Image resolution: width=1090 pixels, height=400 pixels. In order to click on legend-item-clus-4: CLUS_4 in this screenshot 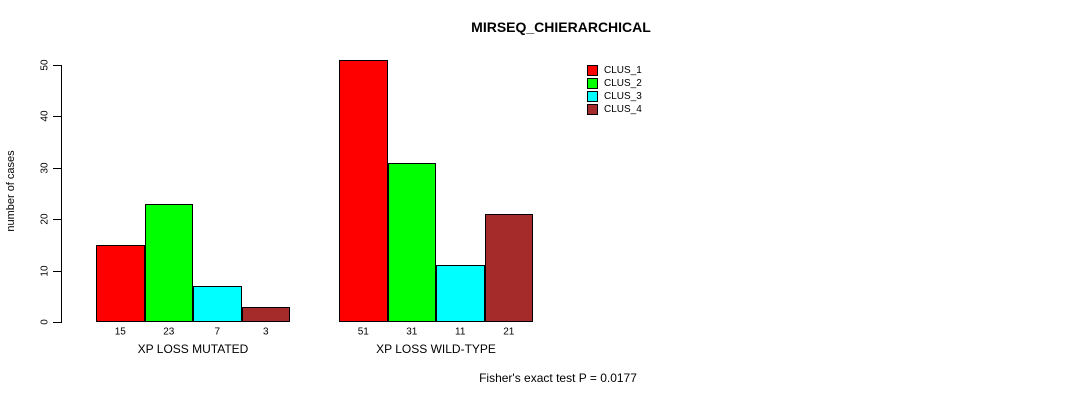, I will do `click(614, 109)`.